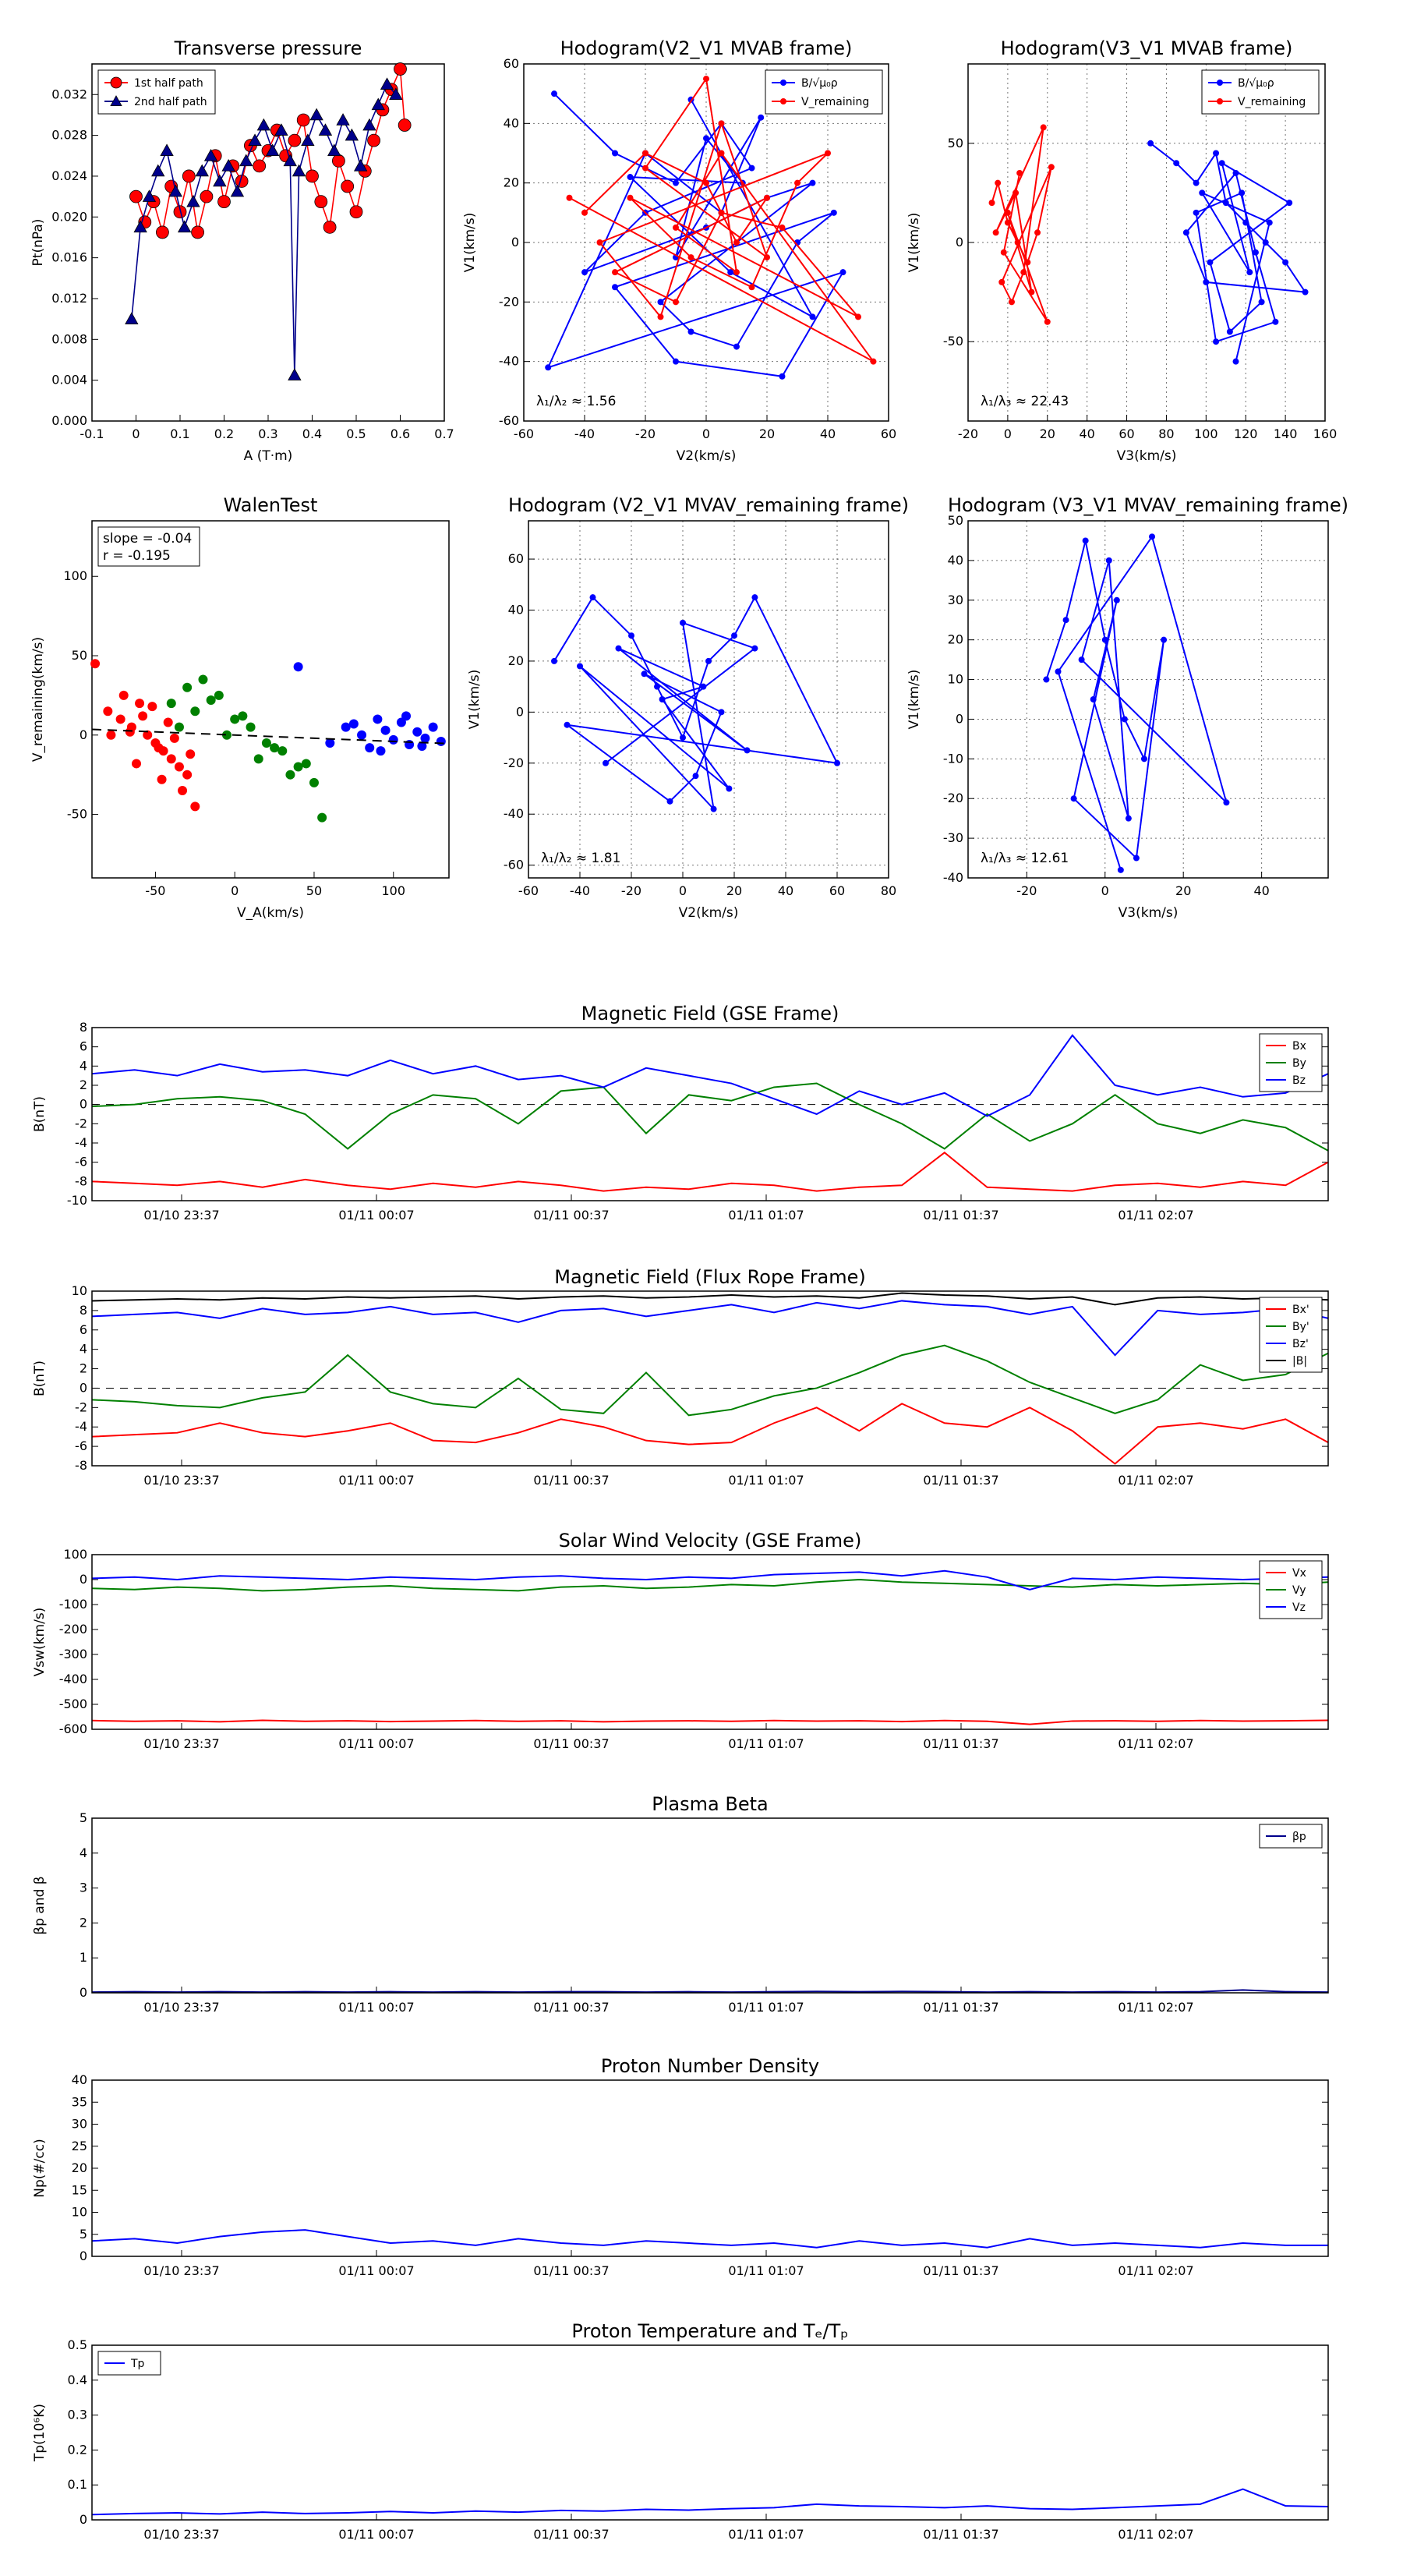 The image size is (1403, 2576). Describe the element at coordinates (914, 700) in the screenshot. I see `y-axis-label: V1(km/s)` at that location.